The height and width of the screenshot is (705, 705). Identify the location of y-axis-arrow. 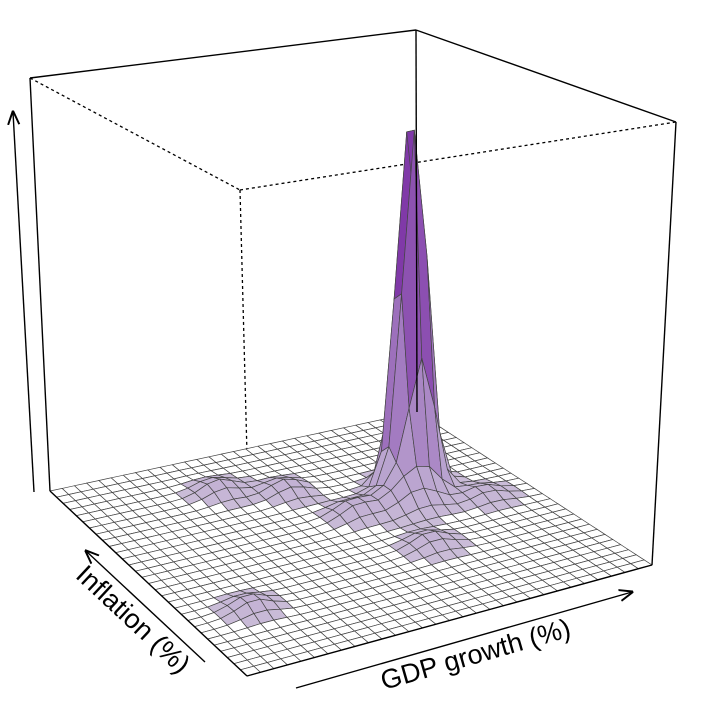
(146, 607).